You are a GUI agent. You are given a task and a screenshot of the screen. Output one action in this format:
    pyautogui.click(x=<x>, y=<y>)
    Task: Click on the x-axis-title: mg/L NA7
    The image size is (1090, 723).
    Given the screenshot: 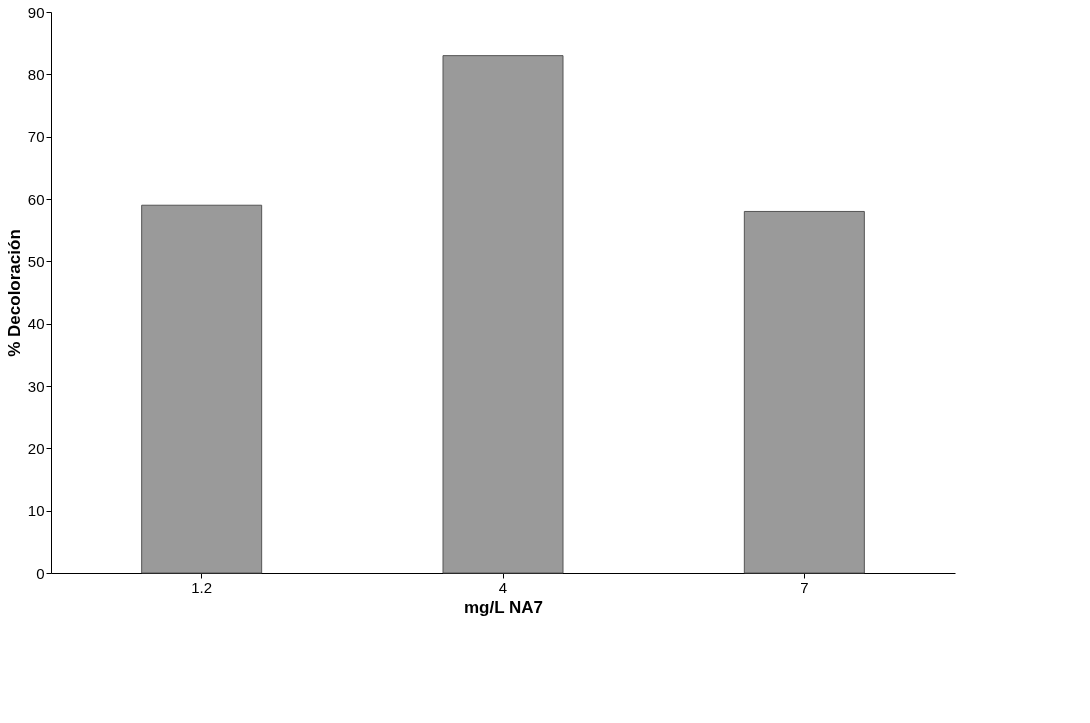 What is the action you would take?
    pyautogui.click(x=503, y=607)
    